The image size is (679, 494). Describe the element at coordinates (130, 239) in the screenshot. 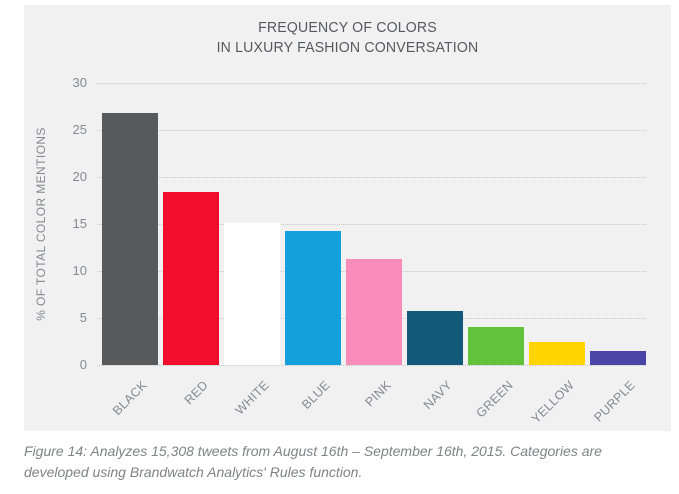

I see `bar-black` at that location.